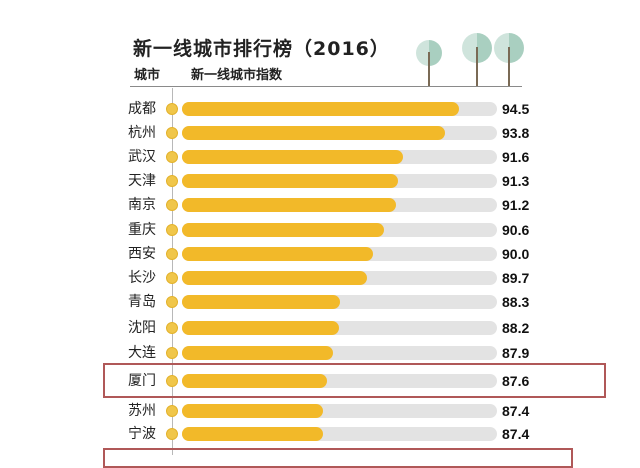 Image resolution: width=640 pixels, height=468 pixels. Describe the element at coordinates (516, 353) in the screenshot. I see `index-value: 87.9` at that location.